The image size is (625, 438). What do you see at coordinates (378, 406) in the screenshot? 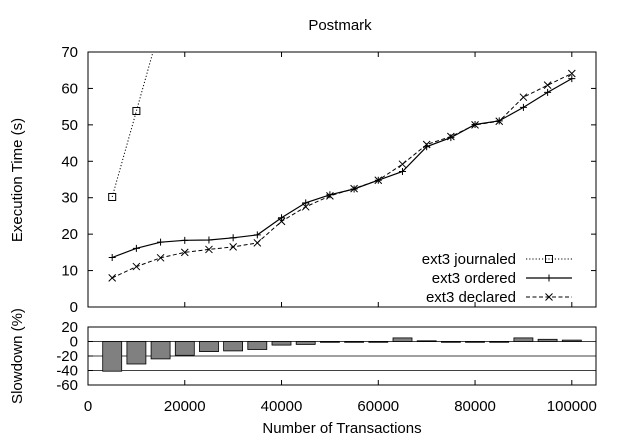
I see `x-tick-label: 60000` at bounding box center [378, 406].